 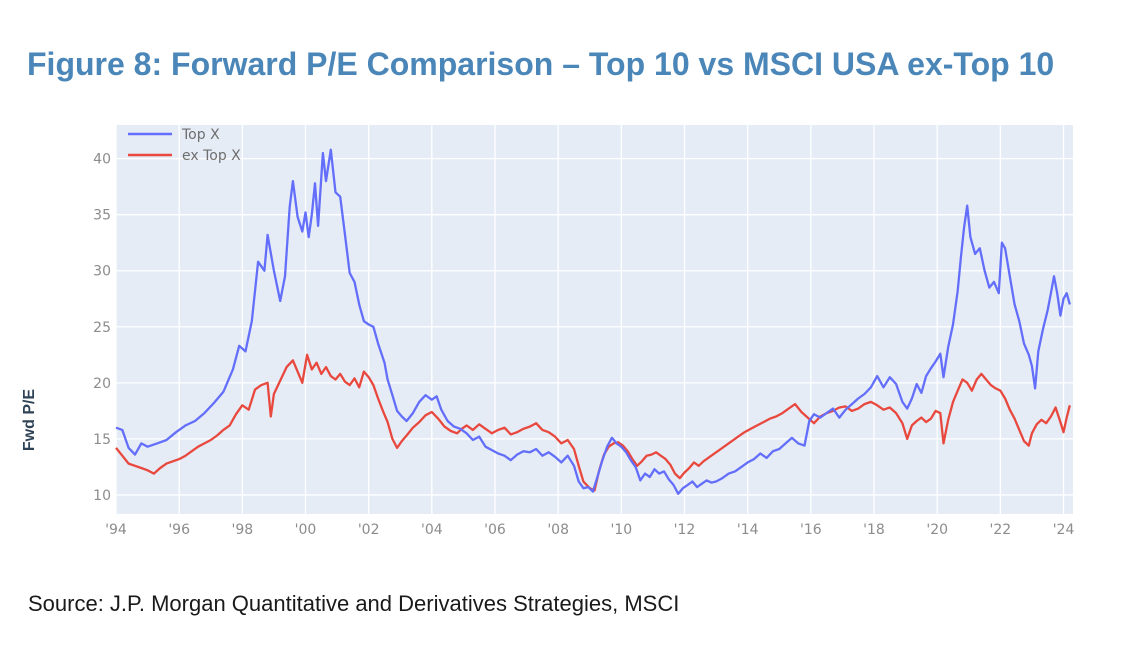 I want to click on y-tick-label: 10, so click(x=102, y=496).